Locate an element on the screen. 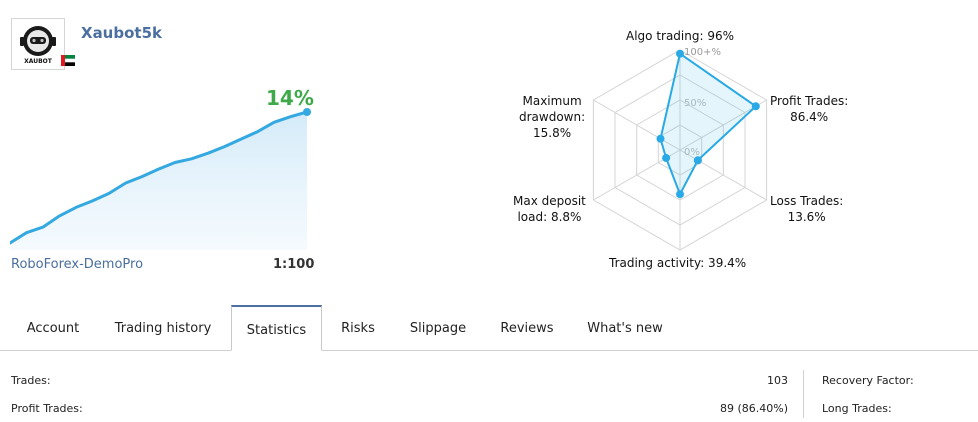 Image resolution: width=978 pixels, height=422 pixels. radar-label-max-deposit-load: Max deposit load: 8.8% is located at coordinates (549, 209).